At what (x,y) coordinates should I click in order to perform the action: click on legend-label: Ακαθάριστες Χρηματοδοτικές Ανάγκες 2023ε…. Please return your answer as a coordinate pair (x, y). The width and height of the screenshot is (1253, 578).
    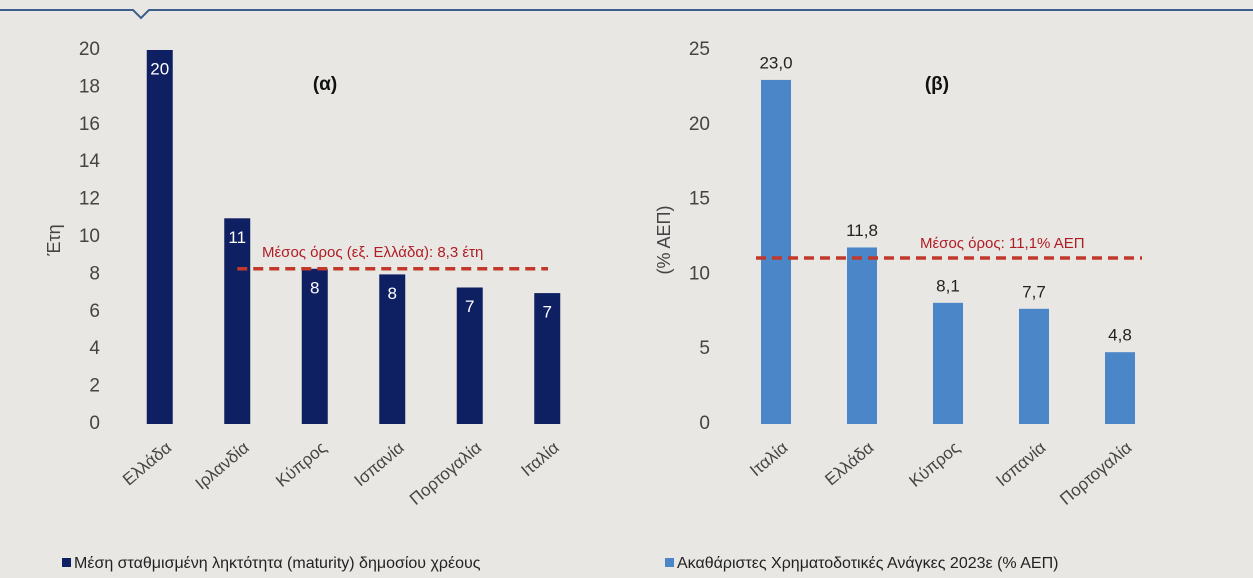
    Looking at the image, I should click on (867, 563).